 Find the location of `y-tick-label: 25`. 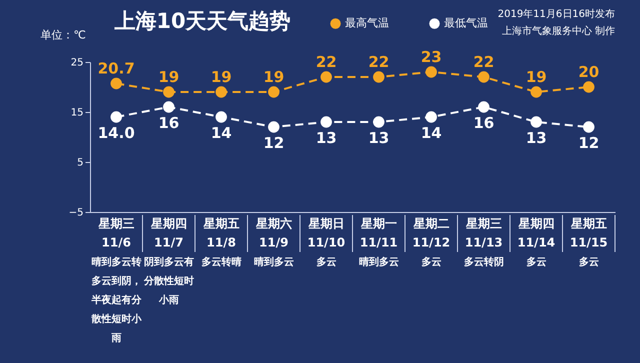

y-tick-label: 25 is located at coordinates (77, 63).